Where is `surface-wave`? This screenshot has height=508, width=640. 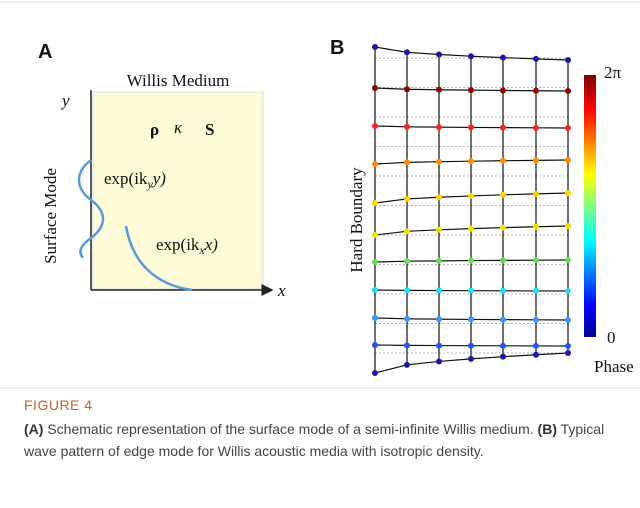
surface-wave is located at coordinates (91, 209).